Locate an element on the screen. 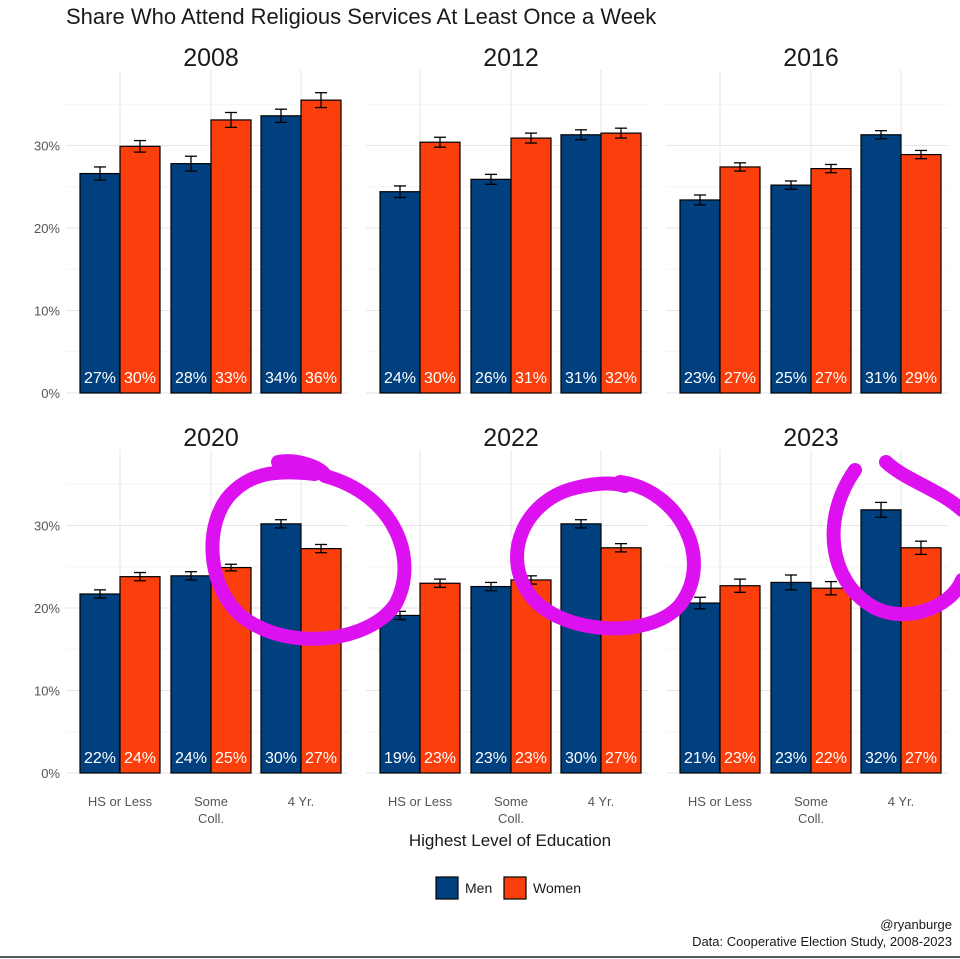 The height and width of the screenshot is (959, 960). bar-data-label: 19% is located at coordinates (400, 758).